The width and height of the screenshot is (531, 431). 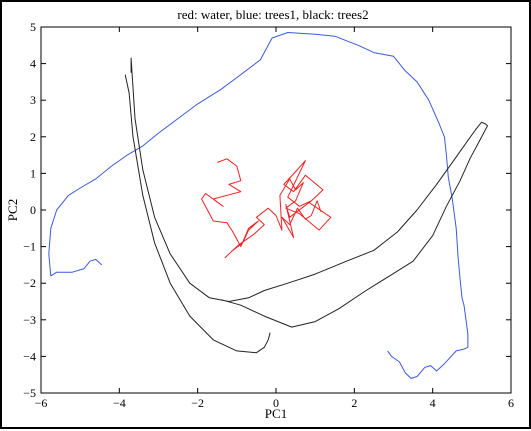 I want to click on y-tick-label: −4, so click(x=29, y=356).